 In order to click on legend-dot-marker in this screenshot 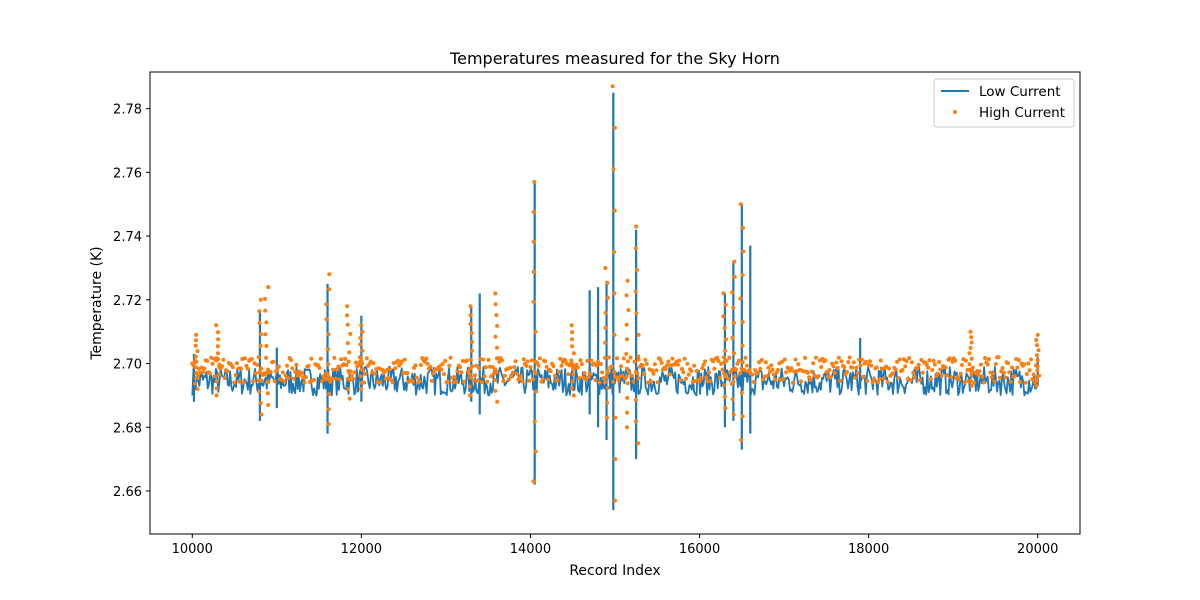, I will do `click(955, 112)`.